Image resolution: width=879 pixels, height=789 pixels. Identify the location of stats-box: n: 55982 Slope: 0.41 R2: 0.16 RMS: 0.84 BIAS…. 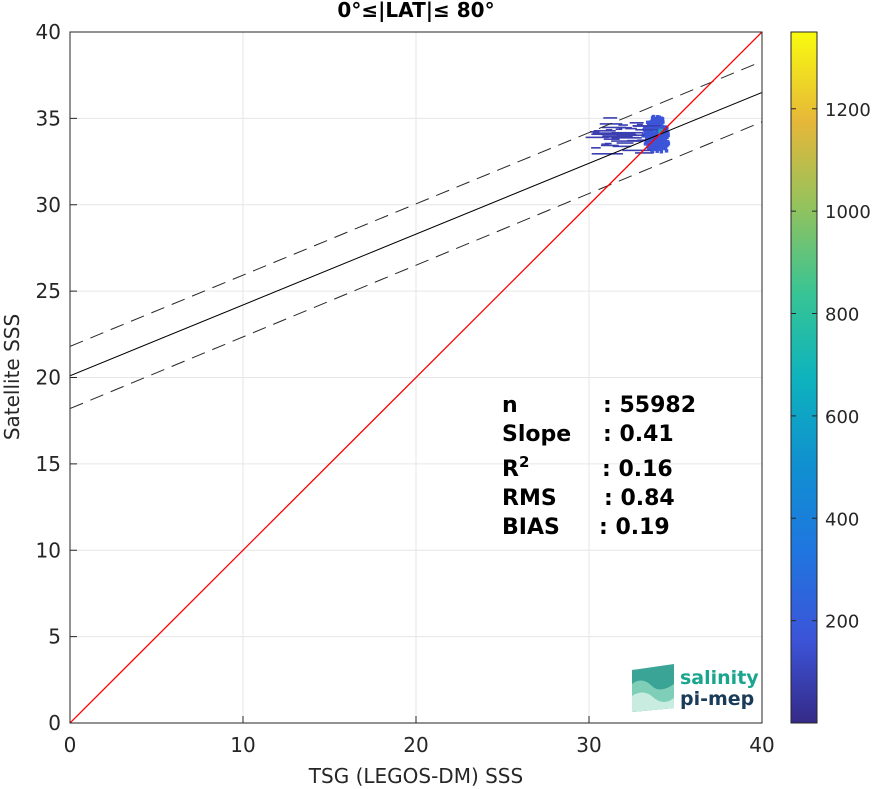
(599, 466).